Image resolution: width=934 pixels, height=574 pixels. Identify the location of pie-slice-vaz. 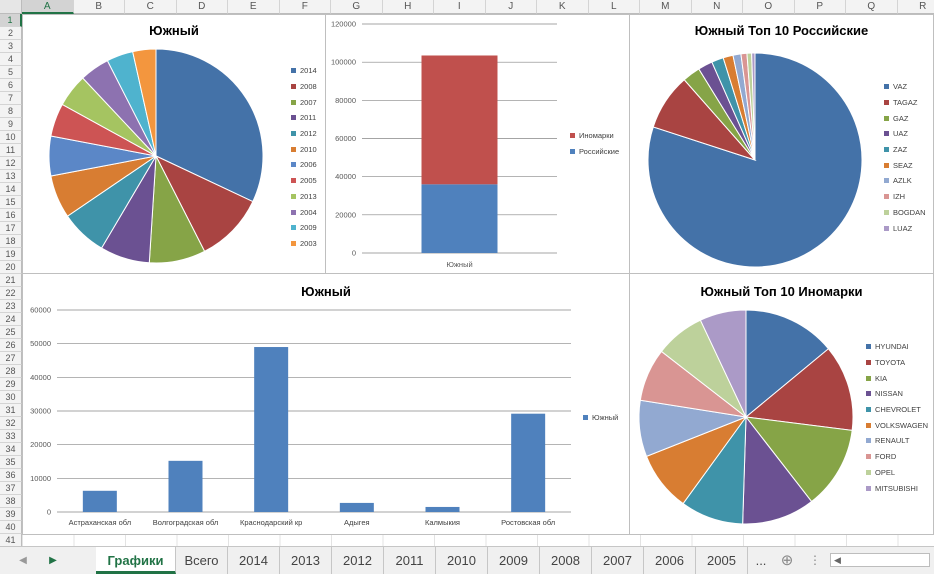
(755, 160).